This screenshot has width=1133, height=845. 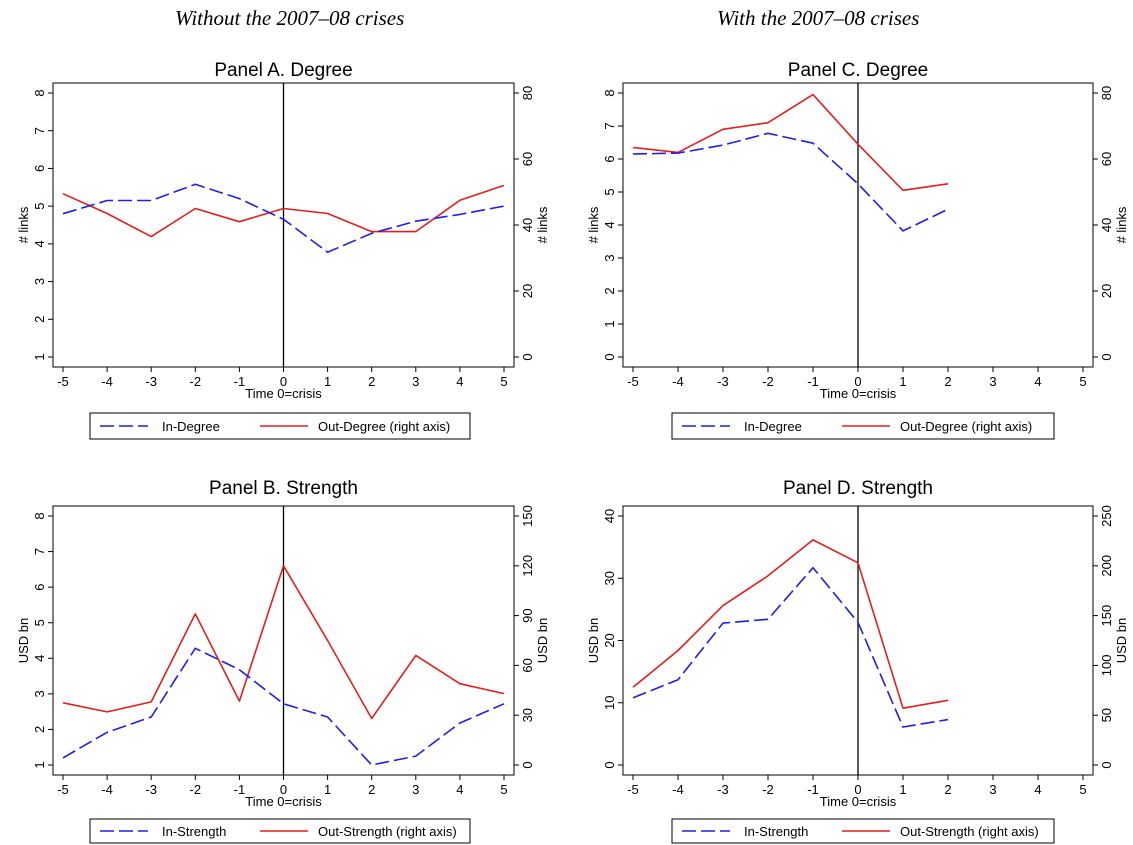 What do you see at coordinates (151, 789) in the screenshot?
I see `x-axis-tick-label: -3` at bounding box center [151, 789].